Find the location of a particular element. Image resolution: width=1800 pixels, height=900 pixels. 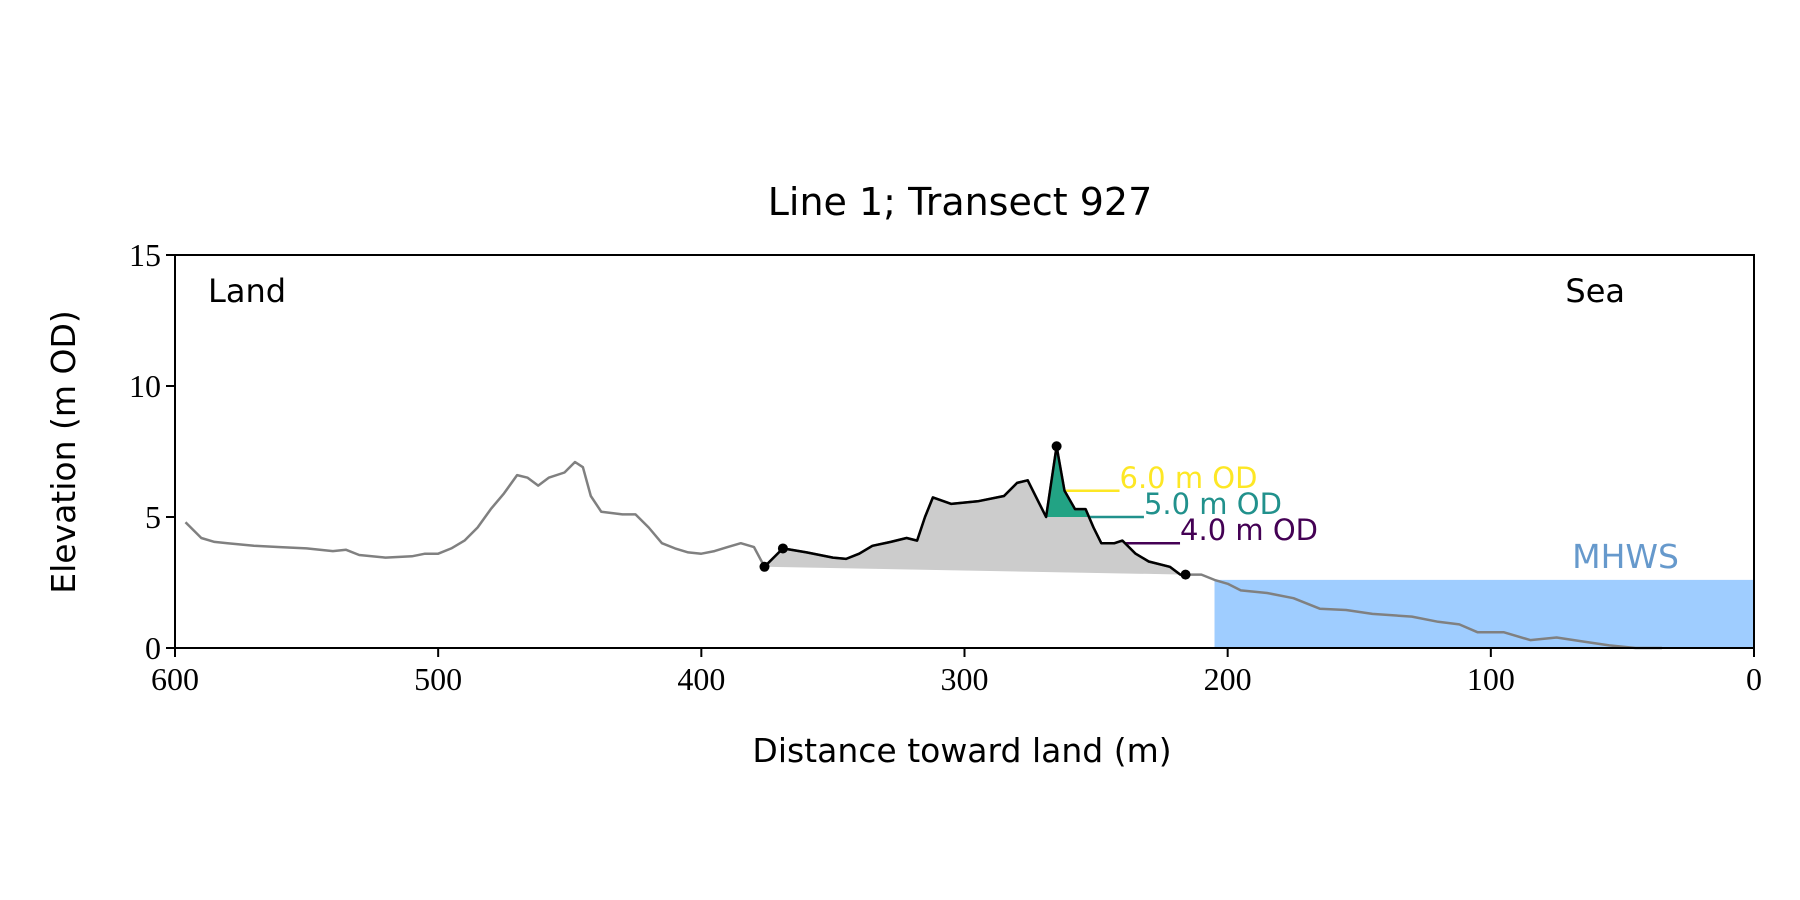

x-tick-label: 400 is located at coordinates (701, 679).